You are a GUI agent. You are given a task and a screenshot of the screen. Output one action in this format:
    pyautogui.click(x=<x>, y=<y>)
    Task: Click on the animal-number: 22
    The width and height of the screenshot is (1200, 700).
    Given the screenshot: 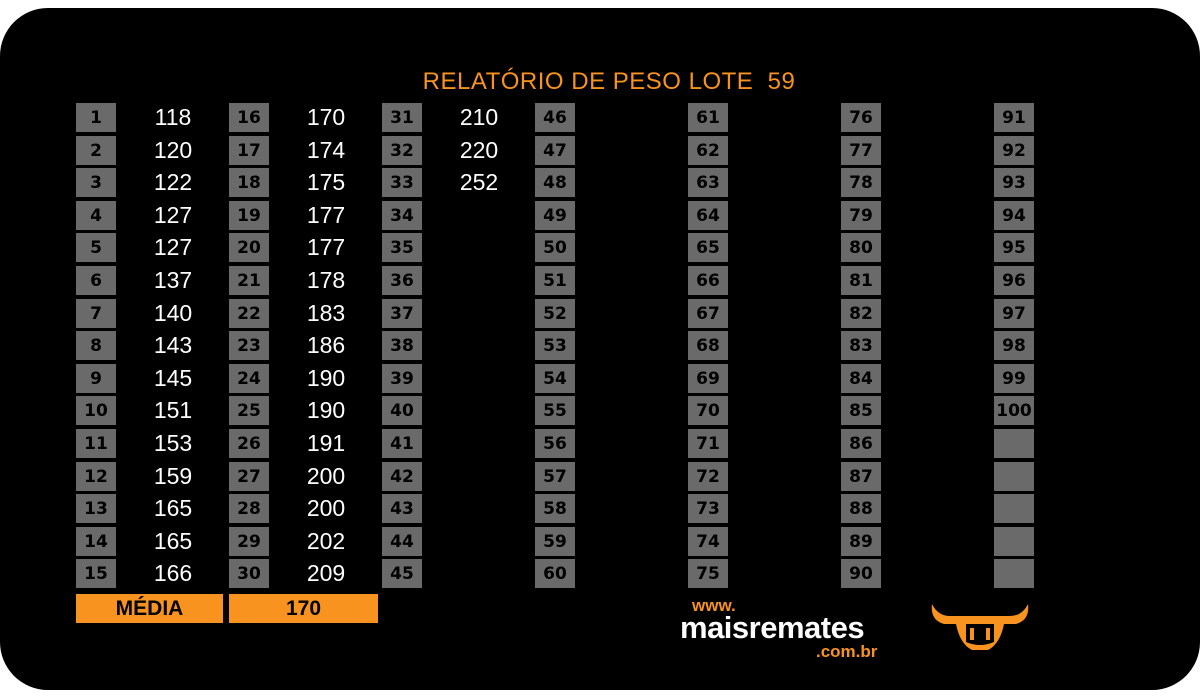 What is the action you would take?
    pyautogui.click(x=249, y=313)
    